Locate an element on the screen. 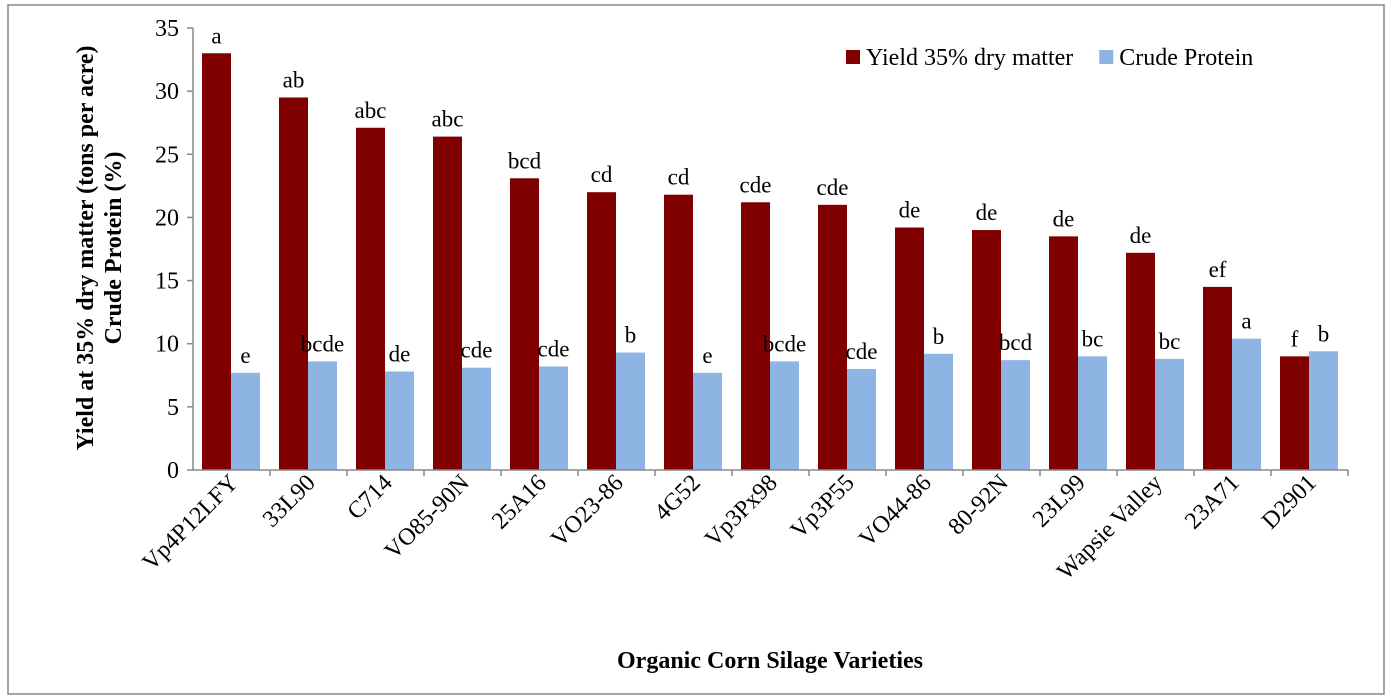 Image resolution: width=1391 pixels, height=700 pixels. y-tick-label: 10 is located at coordinates (167, 345).